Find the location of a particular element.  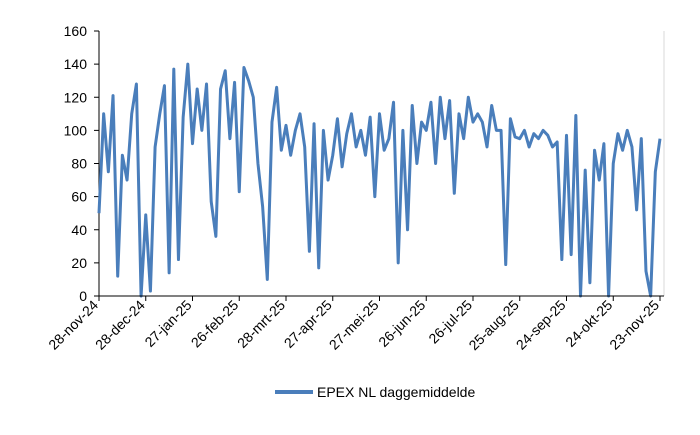

x-tick-label: 28-mrt-25 is located at coordinates (261, 324).